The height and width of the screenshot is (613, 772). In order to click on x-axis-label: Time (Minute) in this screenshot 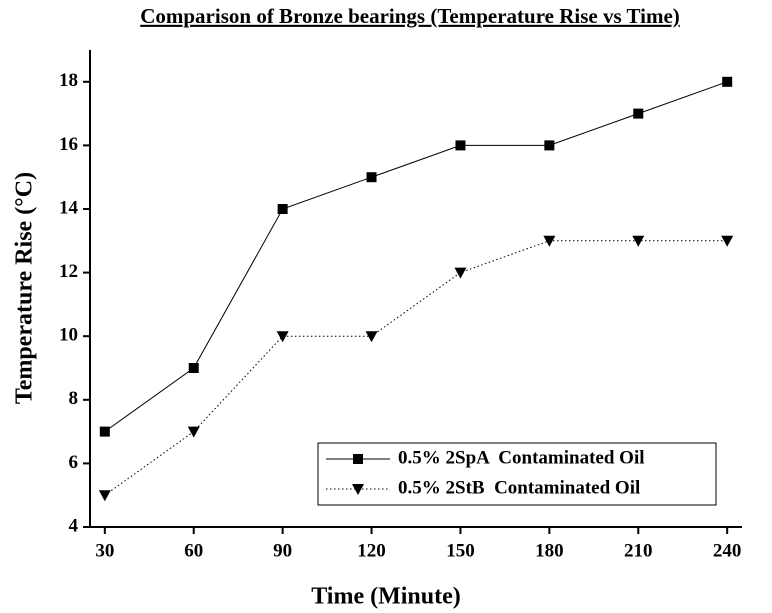, I will do `click(386, 597)`.